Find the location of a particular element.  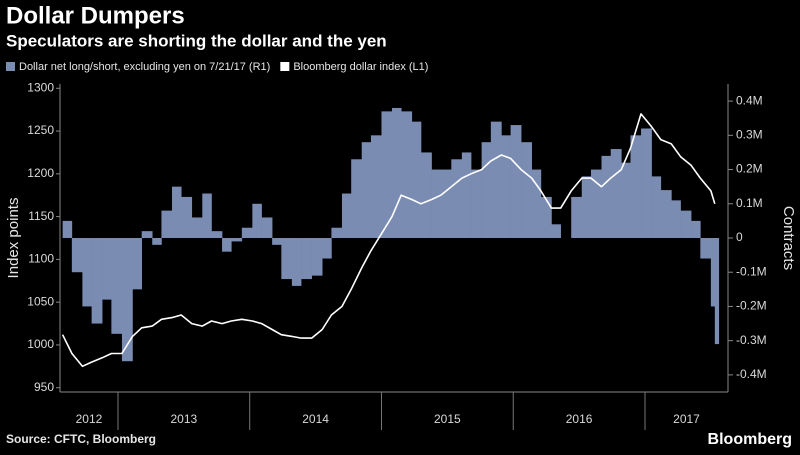

y2-axis-title: Contracts is located at coordinates (788, 238).